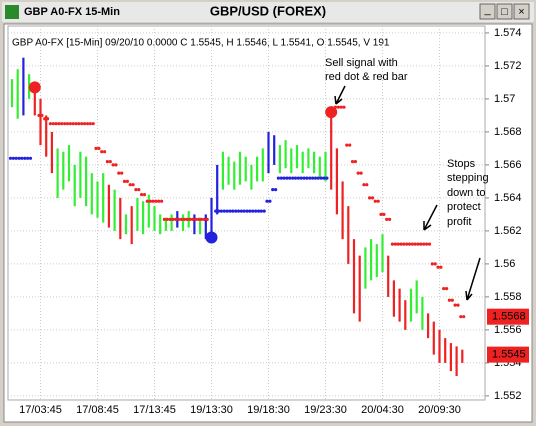 This screenshot has height=426, width=536. What do you see at coordinates (508, 396) in the screenshot?
I see `y-tick-label: 1.552` at bounding box center [508, 396].